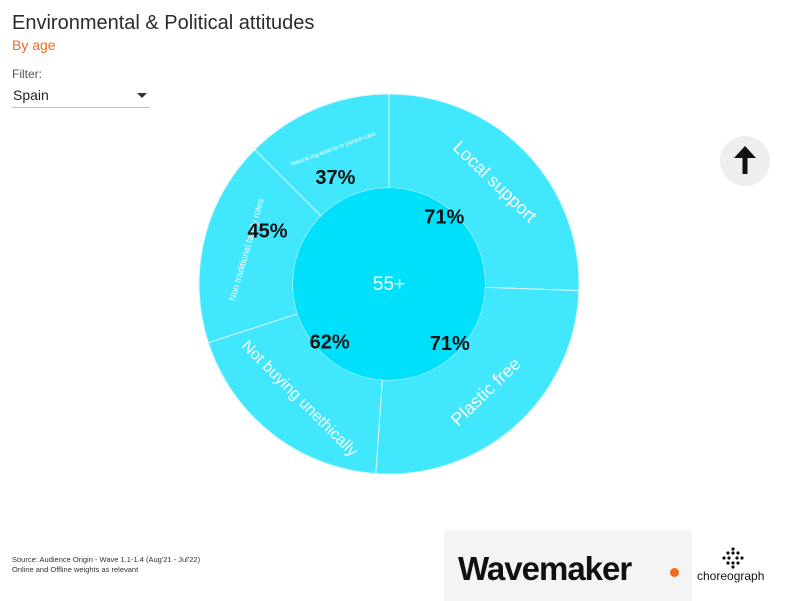  I want to click on country-filter-select: Spain, so click(81, 95).